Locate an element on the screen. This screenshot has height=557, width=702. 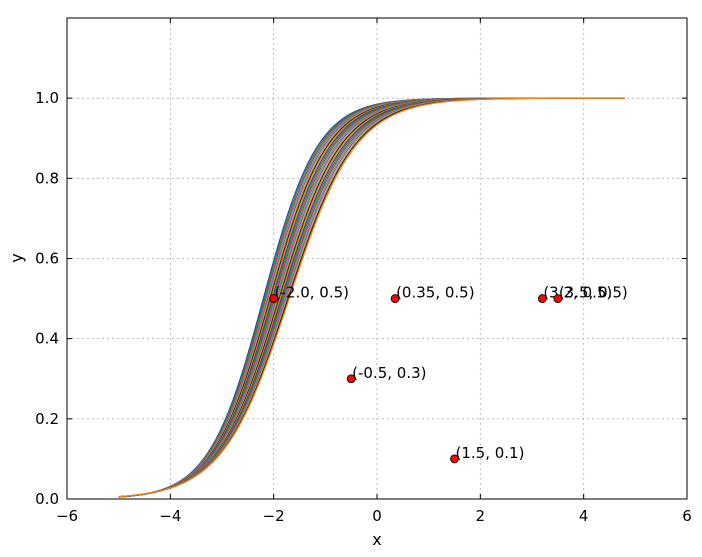
y-tick-label: 0.0 is located at coordinates (47, 499).